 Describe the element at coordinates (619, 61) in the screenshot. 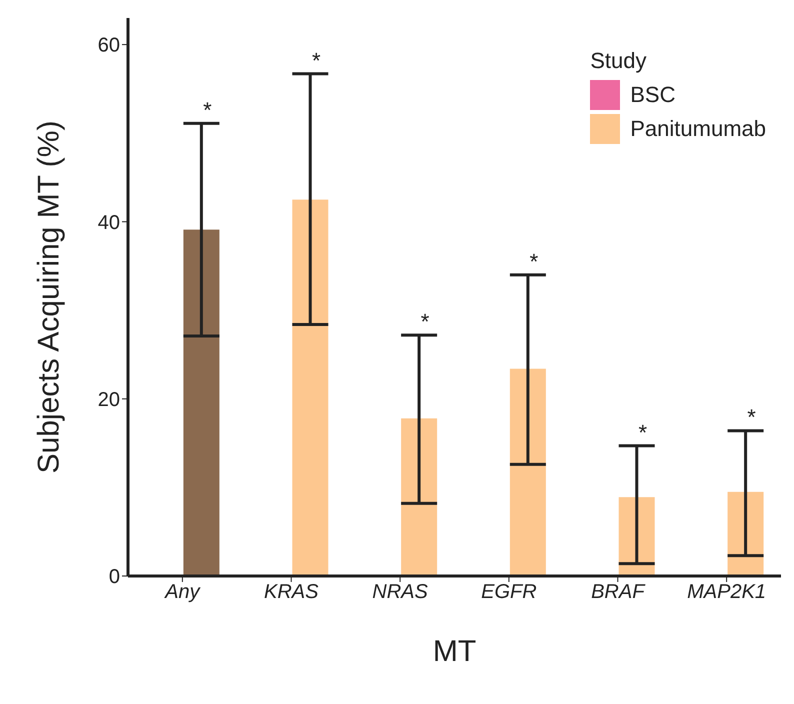

I see `legend-title: Study` at that location.